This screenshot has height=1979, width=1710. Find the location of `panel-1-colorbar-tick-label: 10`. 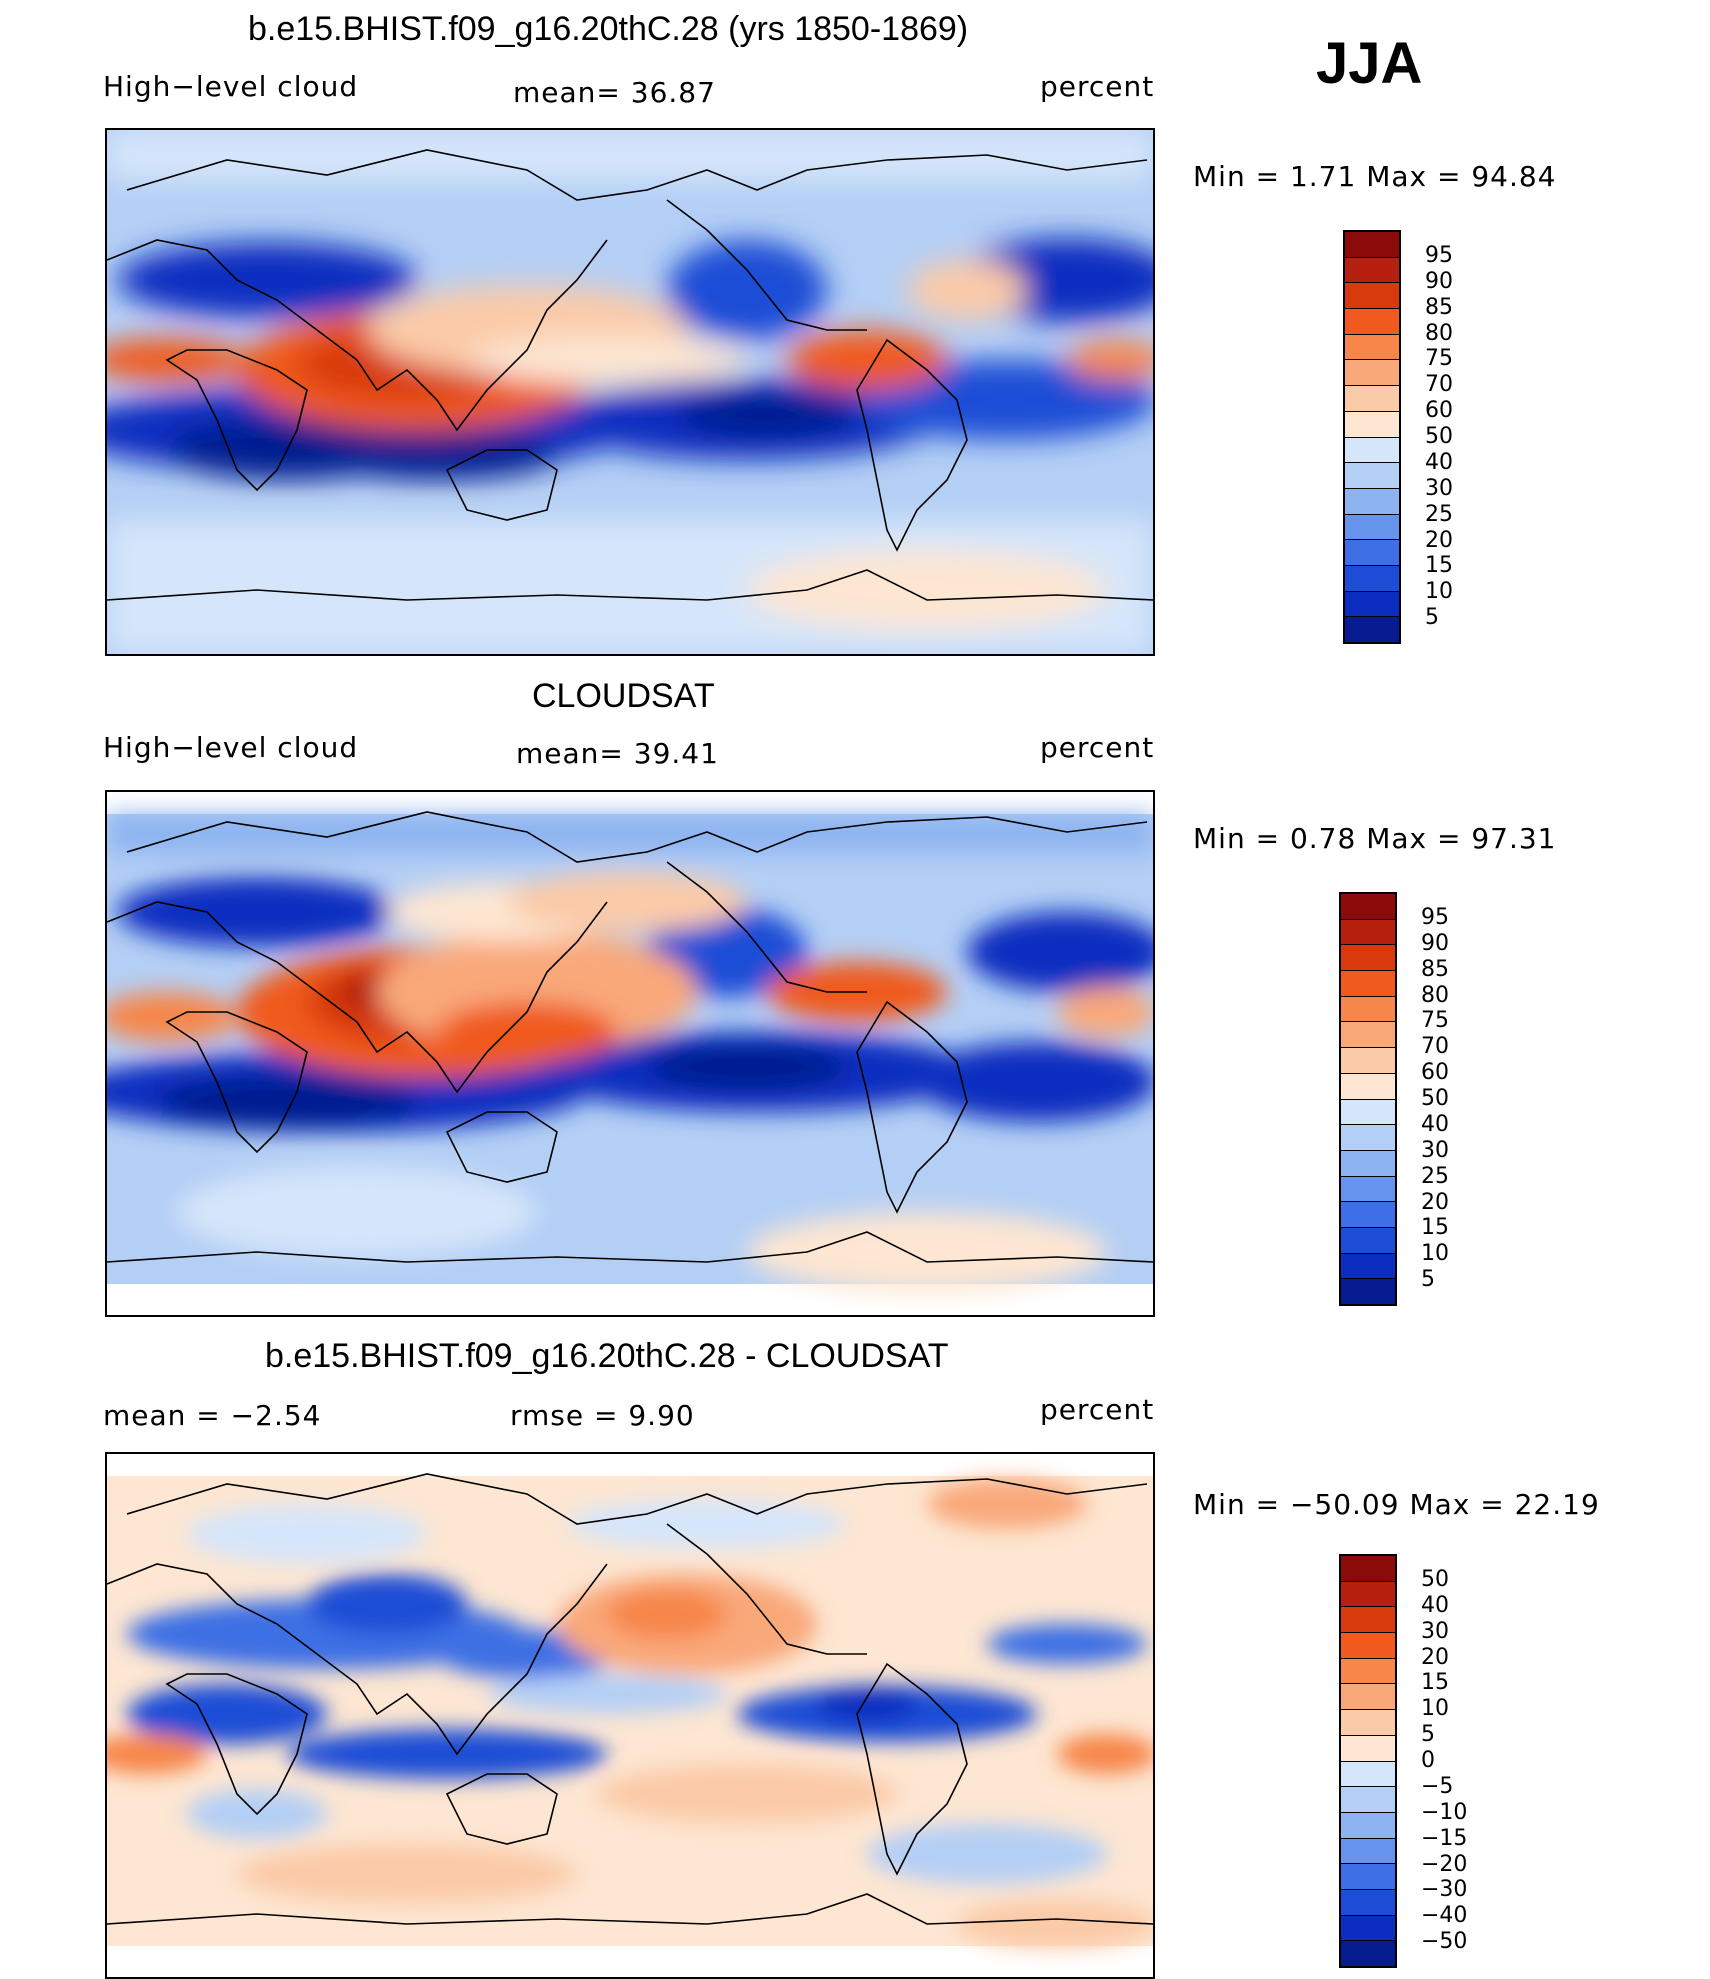

panel-1-colorbar-tick-label: 10 is located at coordinates (1439, 592).